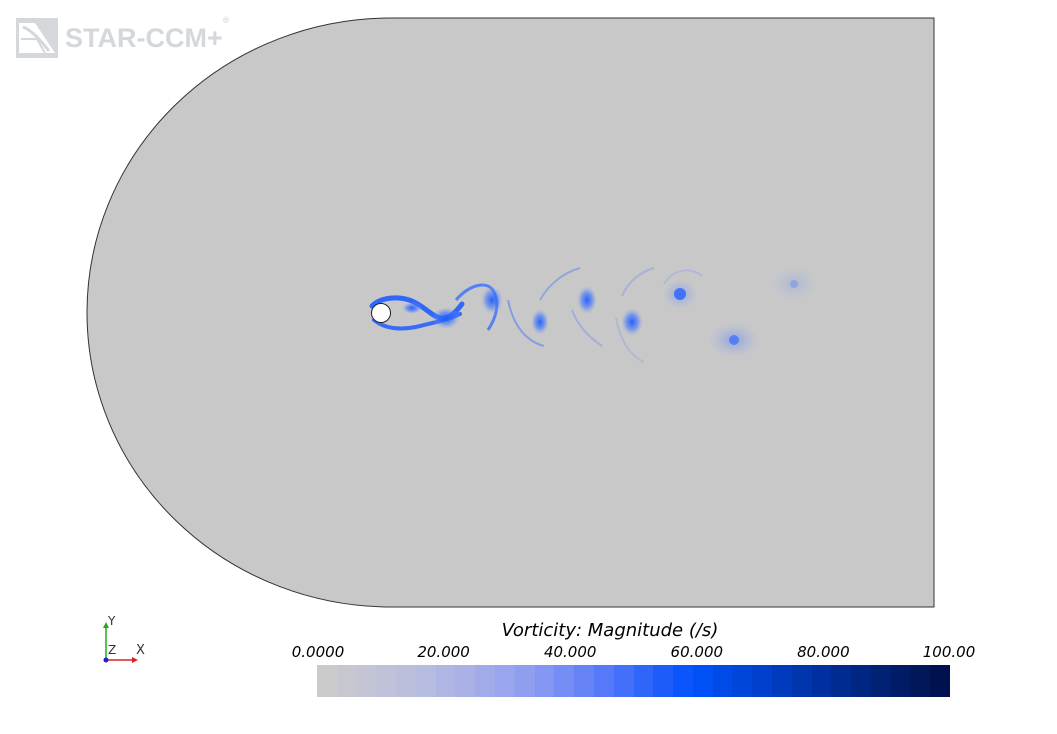 The width and height of the screenshot is (1057, 734). What do you see at coordinates (140, 650) in the screenshot?
I see `x-axis-label: X` at bounding box center [140, 650].